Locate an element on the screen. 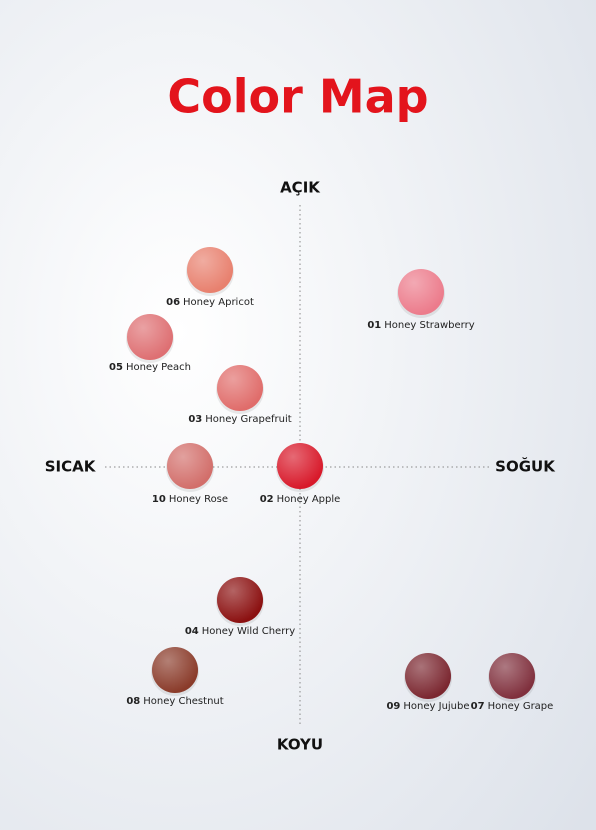  shade-name: Honey Strawberry is located at coordinates (429, 325).